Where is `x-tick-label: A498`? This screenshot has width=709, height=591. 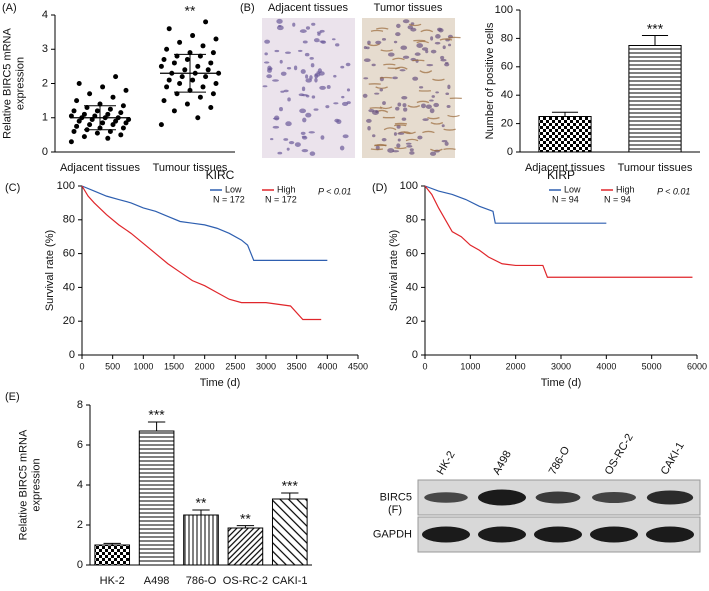
x-tick-label: A498 is located at coordinates (157, 581).